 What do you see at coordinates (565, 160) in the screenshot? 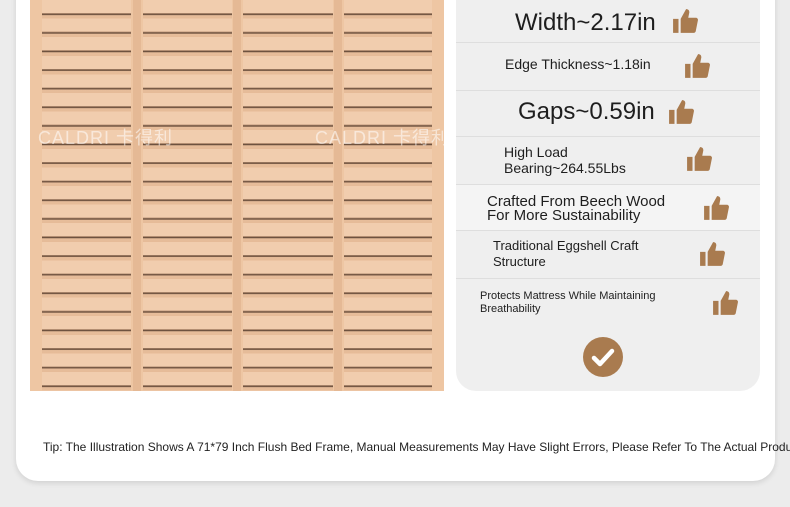
I see `feature-label: High Load Bearing~264.55Lbs` at bounding box center [565, 160].